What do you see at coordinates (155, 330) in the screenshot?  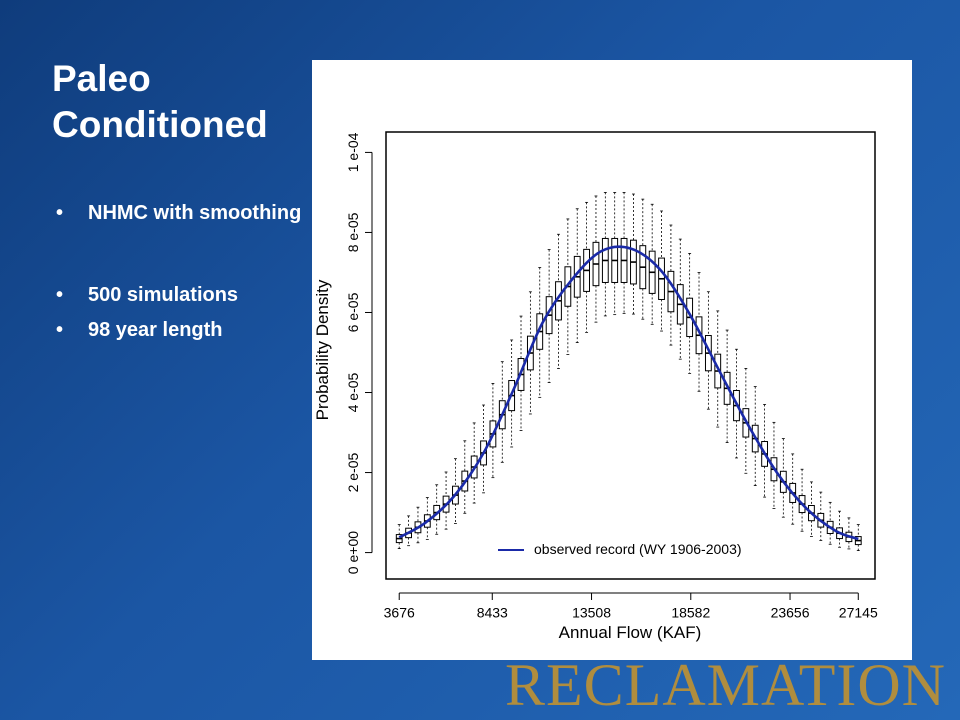 I see `bullet-text: 98 year length` at bounding box center [155, 330].